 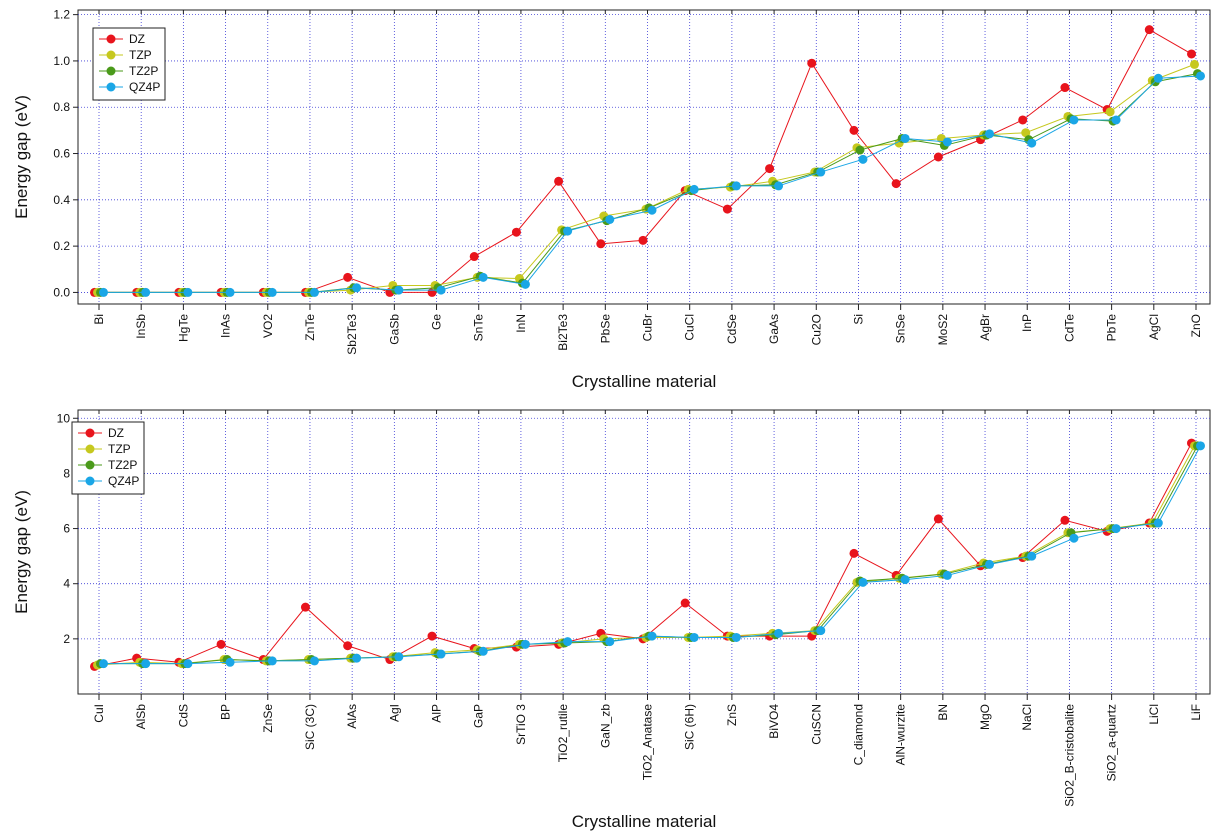 What do you see at coordinates (268, 718) in the screenshot?
I see `x-tick-label: ZnSe` at bounding box center [268, 718].